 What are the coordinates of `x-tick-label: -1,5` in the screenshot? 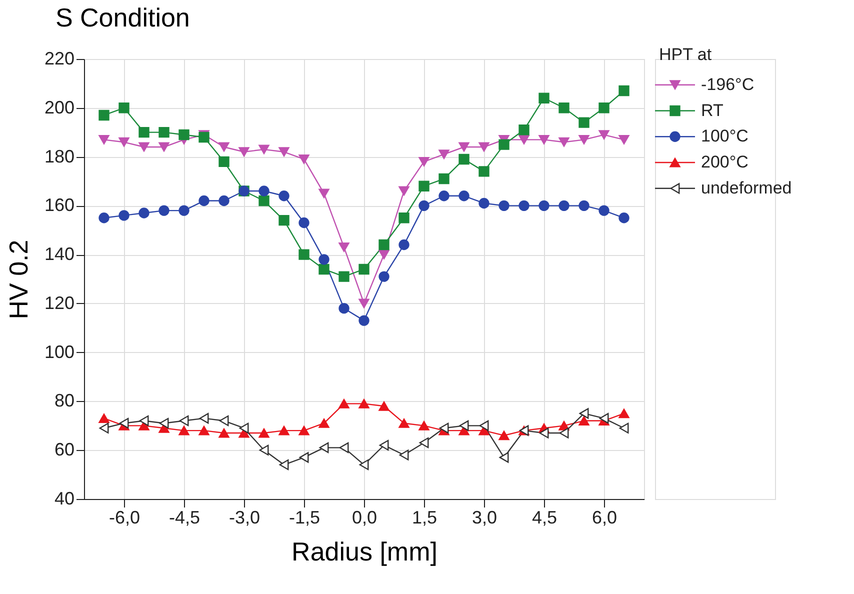 It's located at (304, 518).